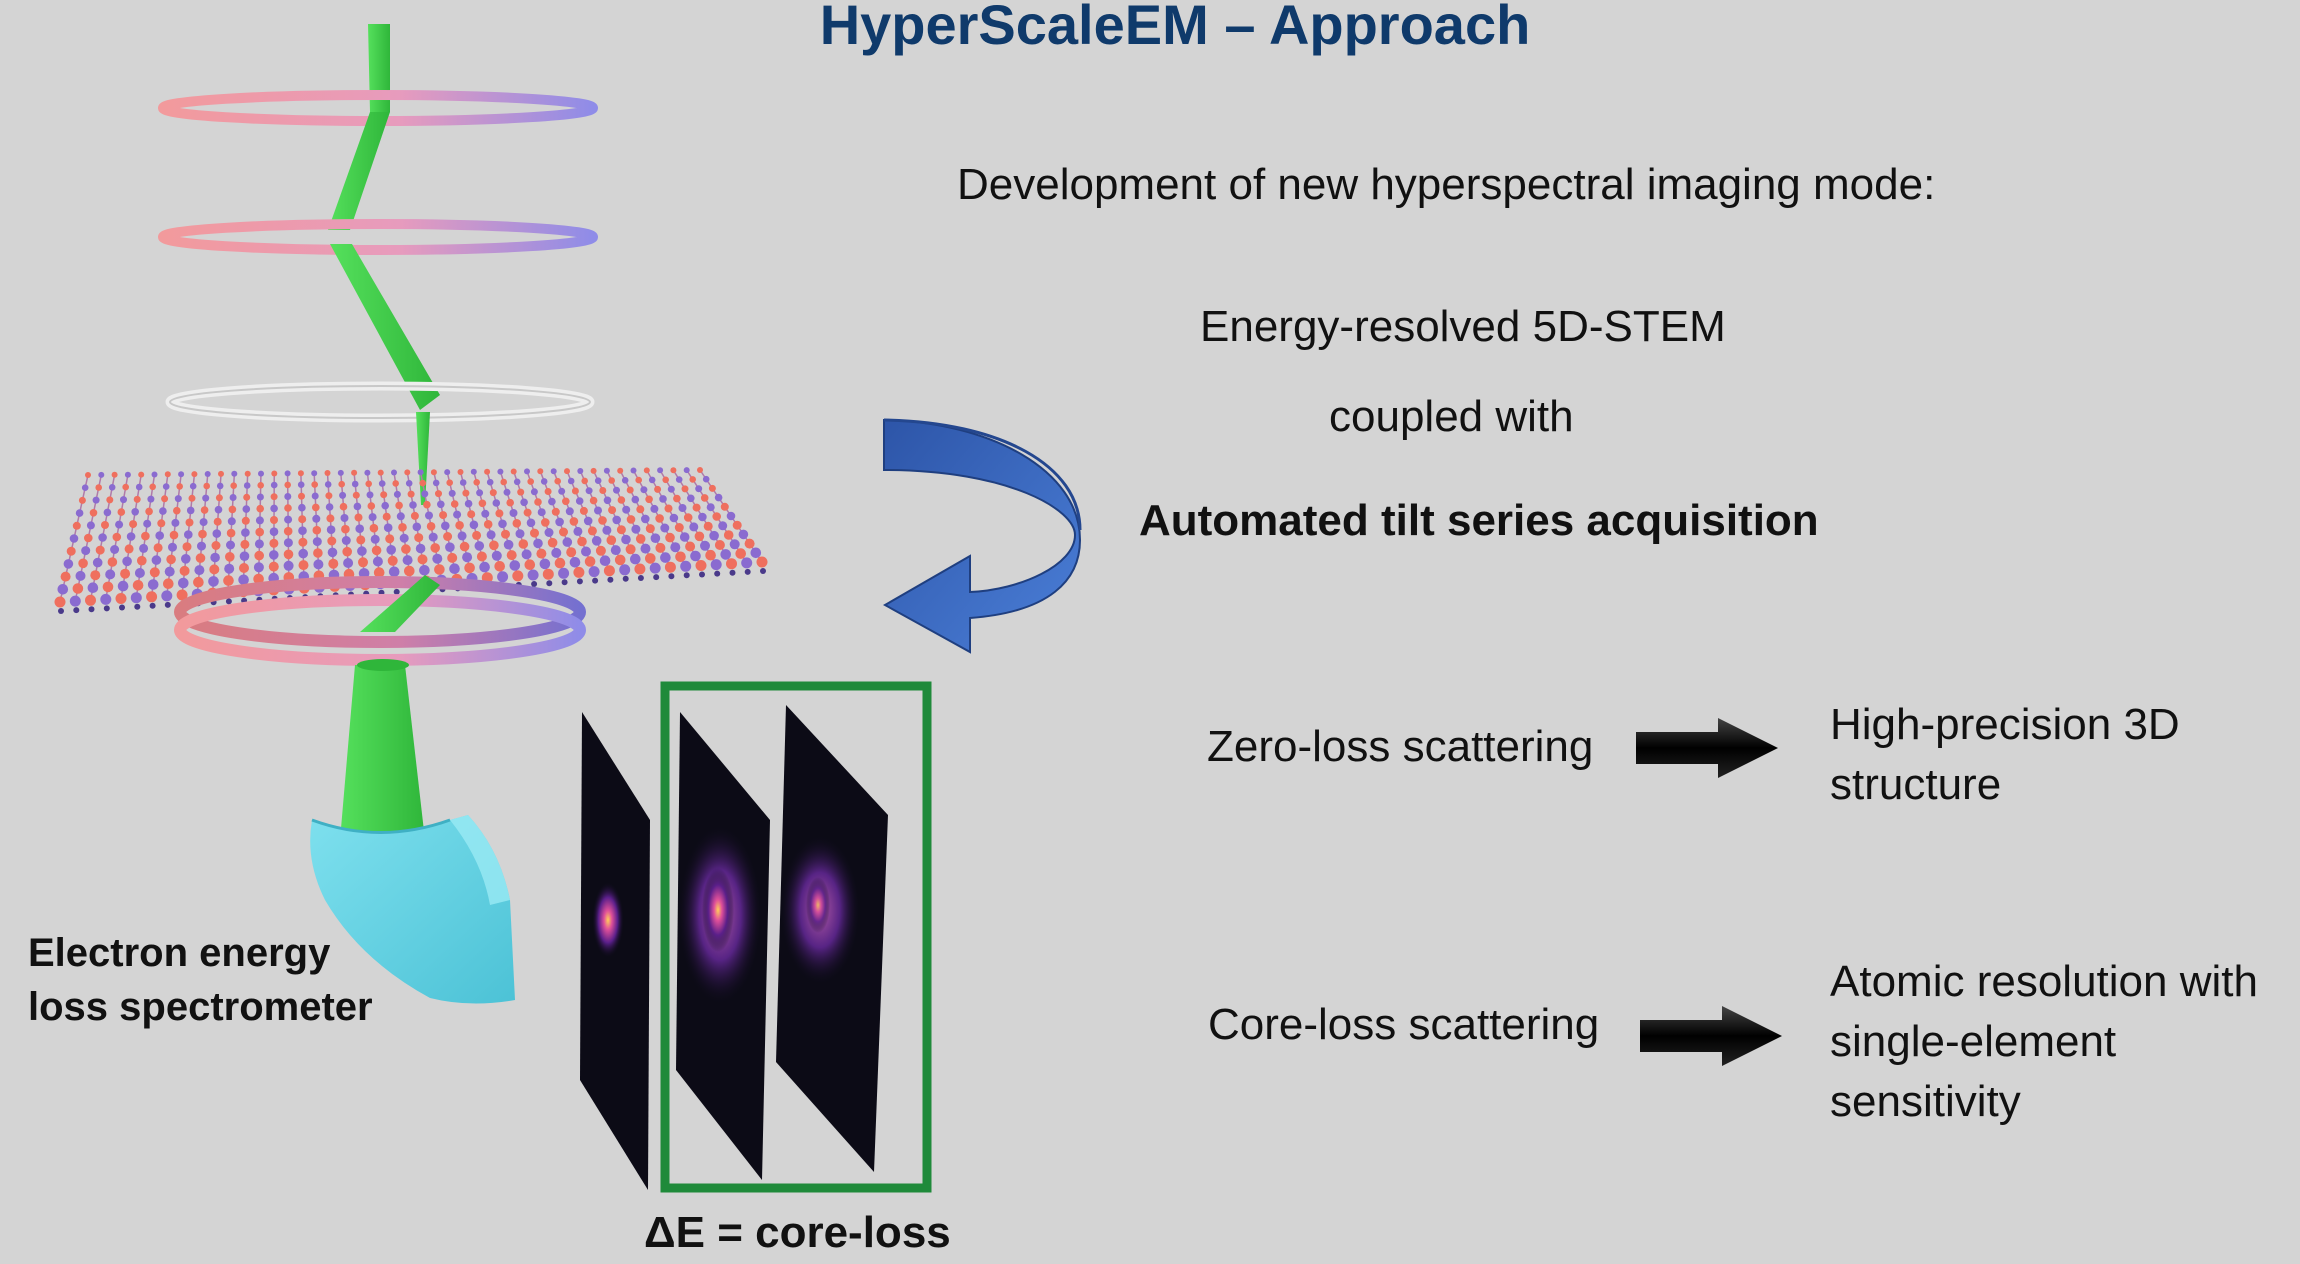 Image resolution: width=2300 pixels, height=1264 pixels. Describe the element at coordinates (1404, 1024) in the screenshot. I see `core-loss-label: Core-loss scattering` at that location.